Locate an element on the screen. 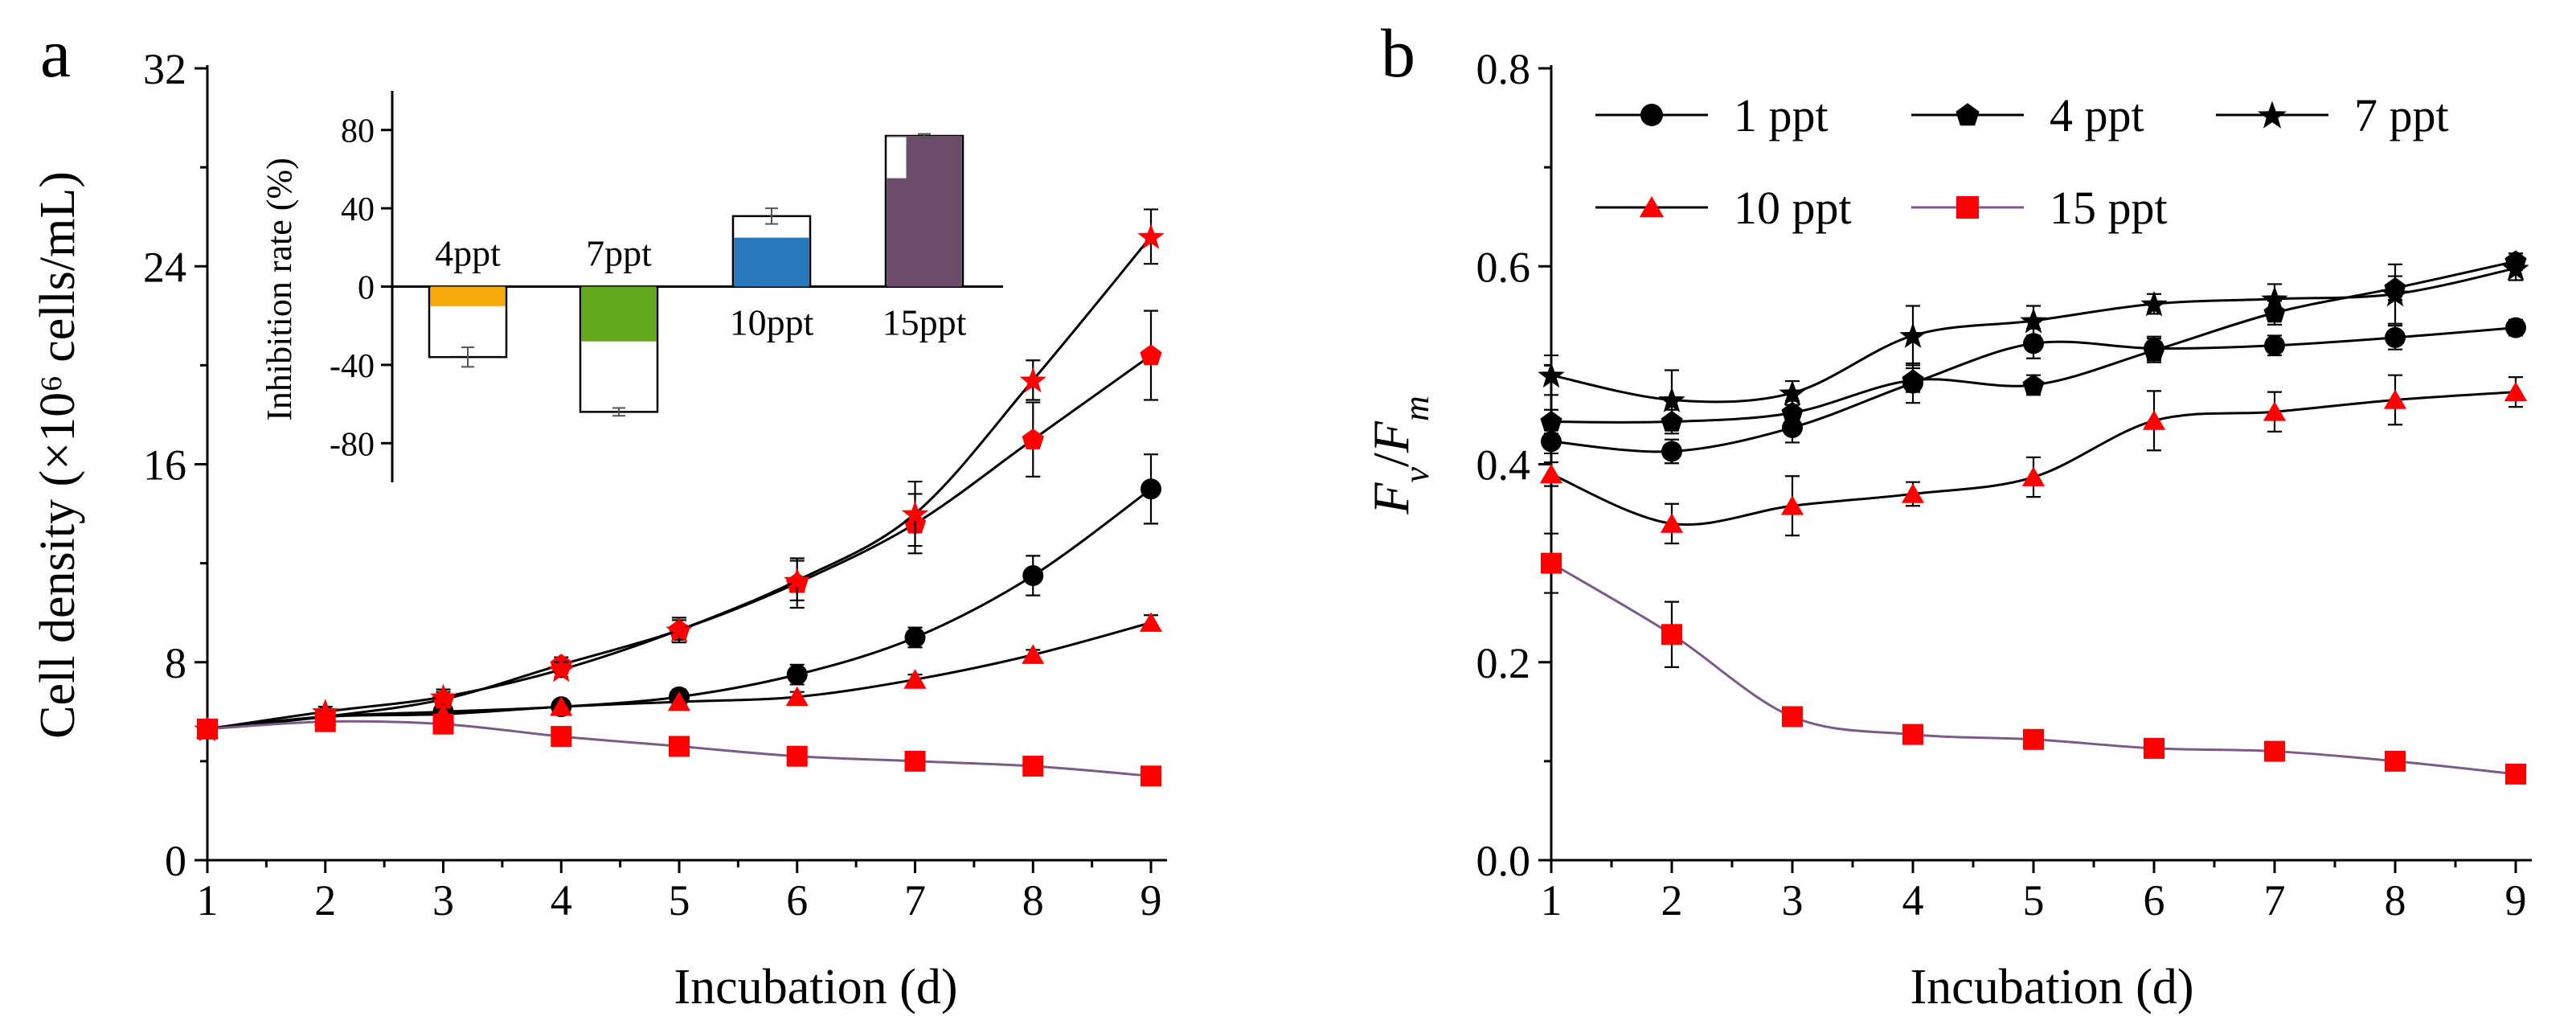 This screenshot has height=1029, width=2576. ylabel-slash: / is located at coordinates (1390, 460).